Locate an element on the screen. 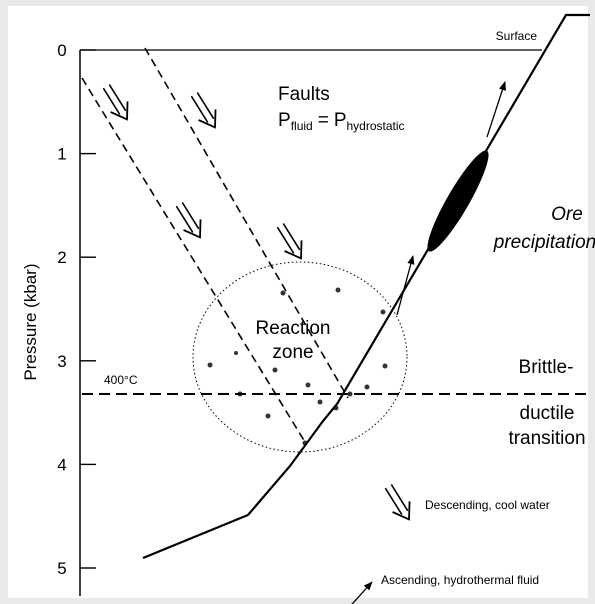 This screenshot has width=595, height=604. eq-op: = is located at coordinates (323, 120).